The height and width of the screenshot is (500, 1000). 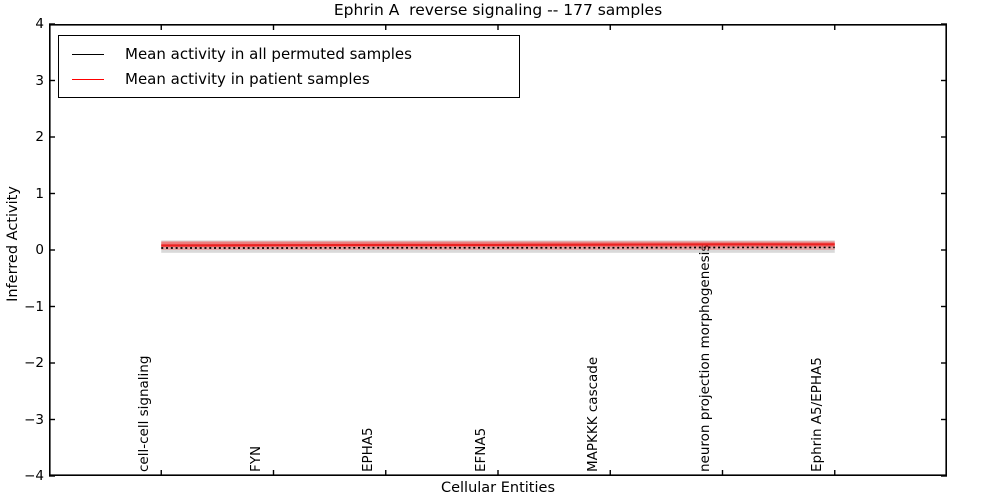 I want to click on y-tick-label: 0, so click(x=39, y=250).